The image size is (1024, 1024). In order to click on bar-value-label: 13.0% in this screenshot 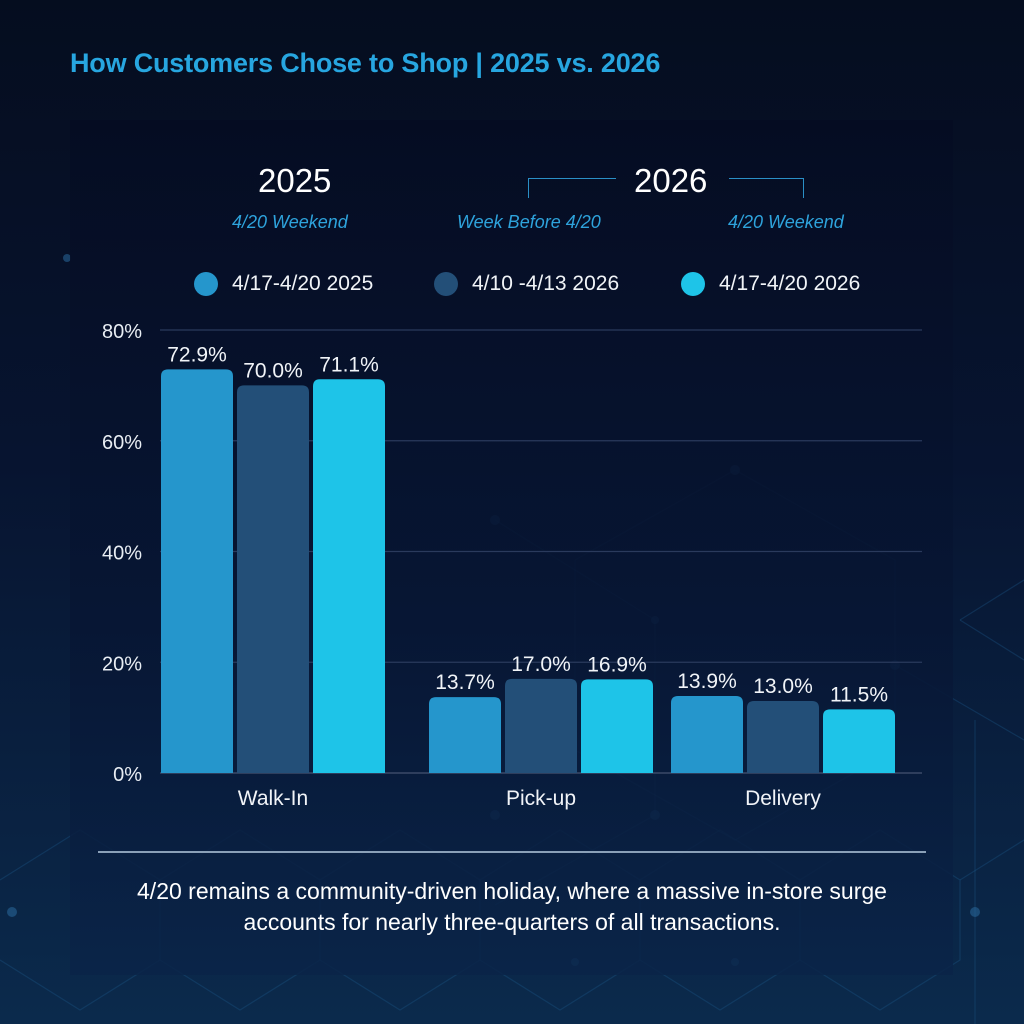, I will do `click(783, 686)`.